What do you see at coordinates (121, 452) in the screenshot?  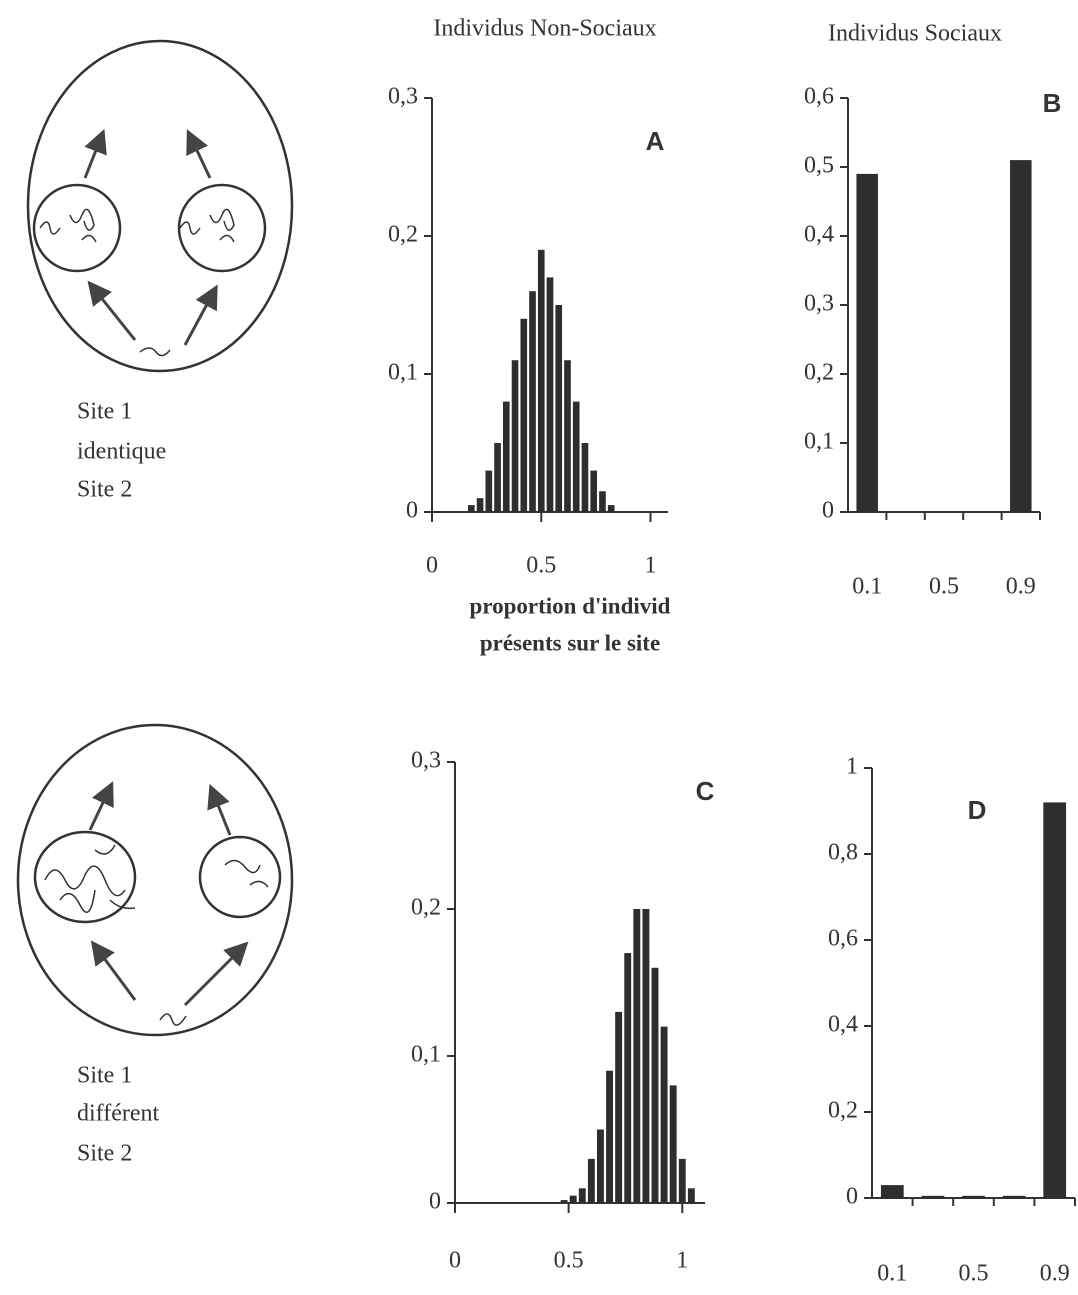 I see `diagram-label: identique` at bounding box center [121, 452].